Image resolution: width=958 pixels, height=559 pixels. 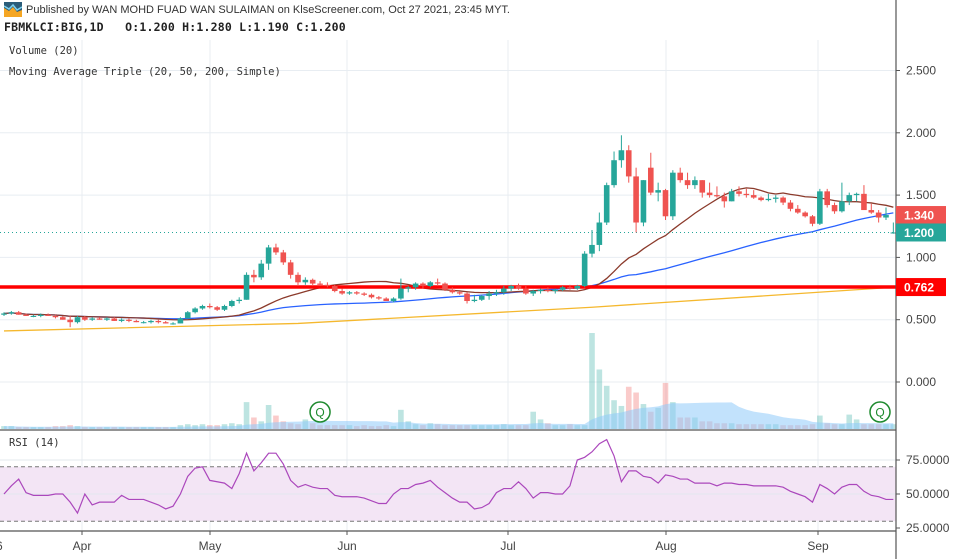 I want to click on price-label-text: 1.200, so click(x=919, y=233).